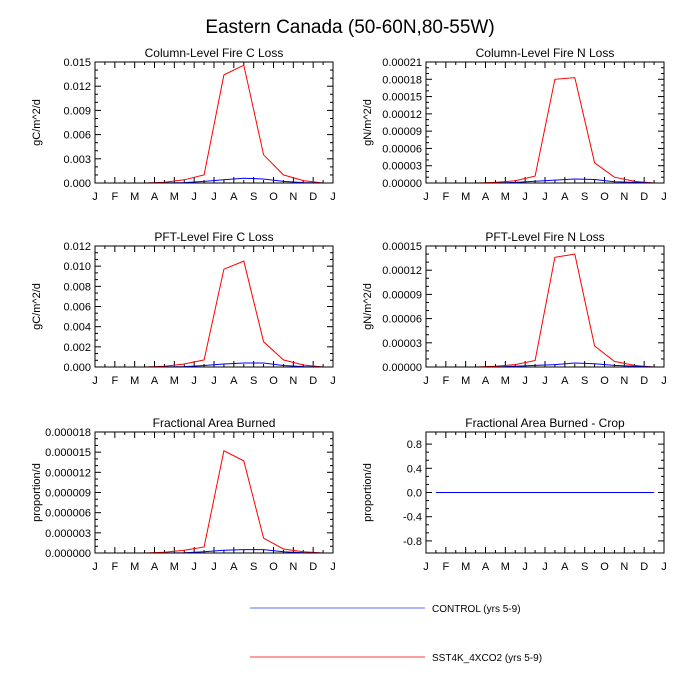 This screenshot has width=700, height=700. What do you see at coordinates (68, 453) in the screenshot?
I see `y-tick-label: 0.000015` at bounding box center [68, 453].